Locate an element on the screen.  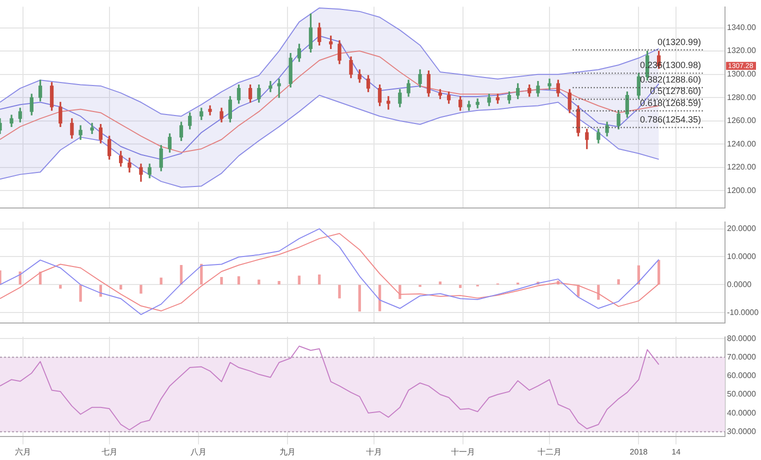
y-tick-label: 1220.00 is located at coordinates (741, 167).